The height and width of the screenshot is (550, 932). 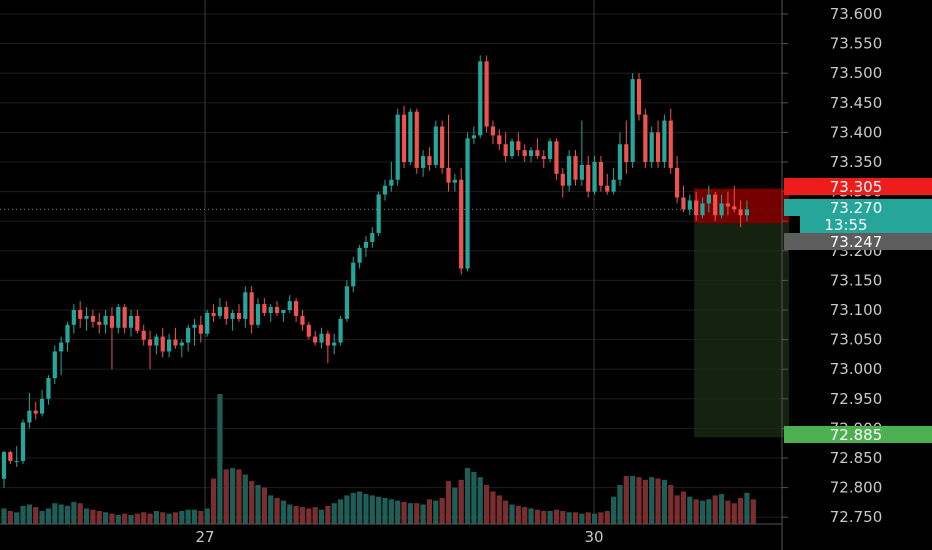 What do you see at coordinates (845, 225) in the screenshot?
I see `price-badge-label: 13:55` at bounding box center [845, 225].